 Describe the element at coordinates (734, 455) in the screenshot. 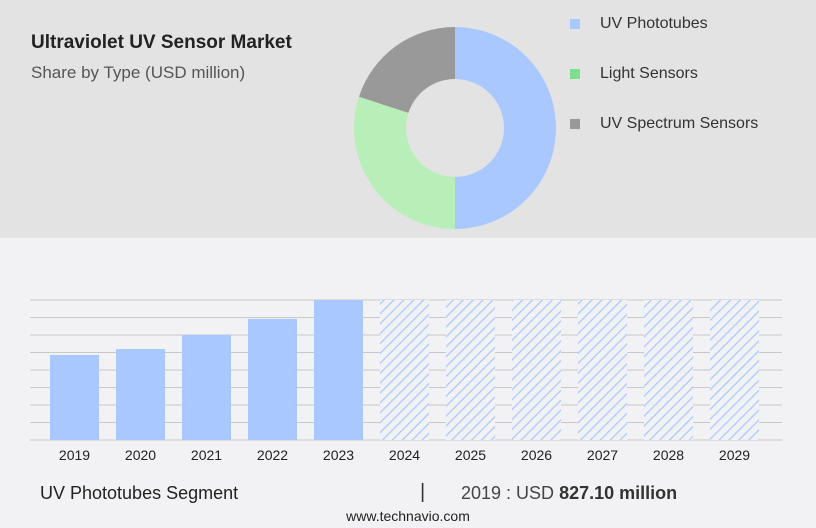

I see `x-tick-label: 2029` at that location.